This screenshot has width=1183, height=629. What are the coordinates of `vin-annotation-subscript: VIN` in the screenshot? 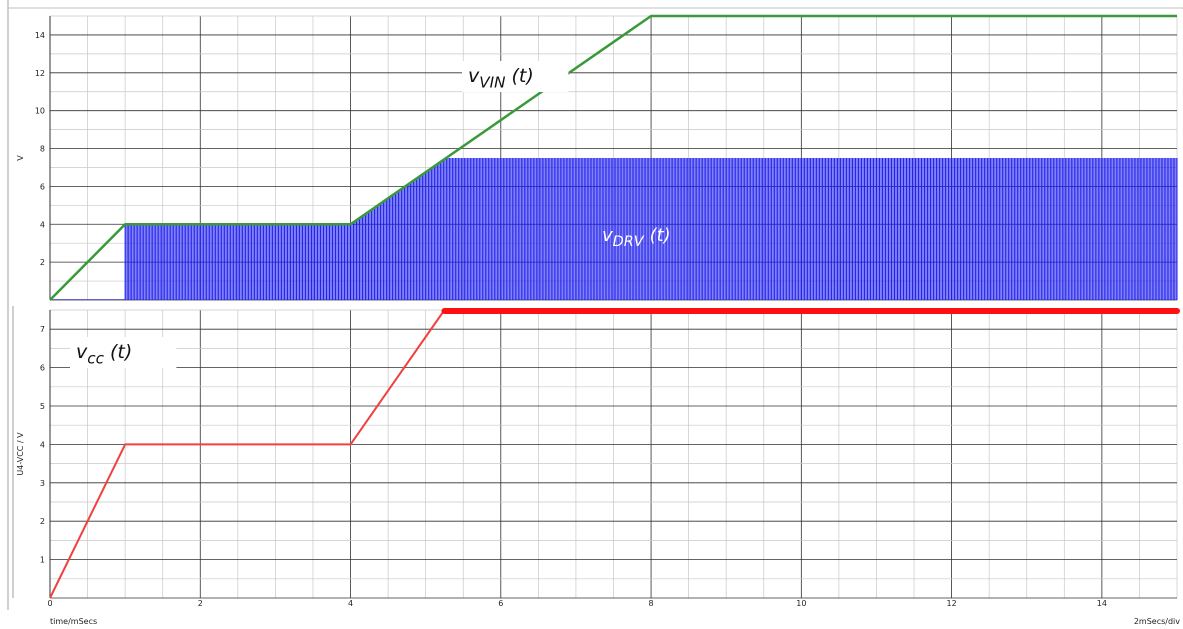 It's located at (492, 82).